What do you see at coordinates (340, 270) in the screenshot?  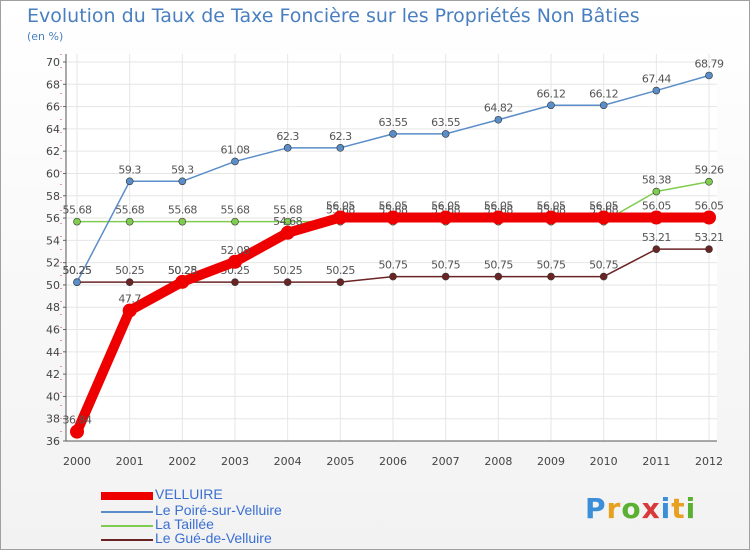 I see `data-label: 50.25` at bounding box center [340, 270].